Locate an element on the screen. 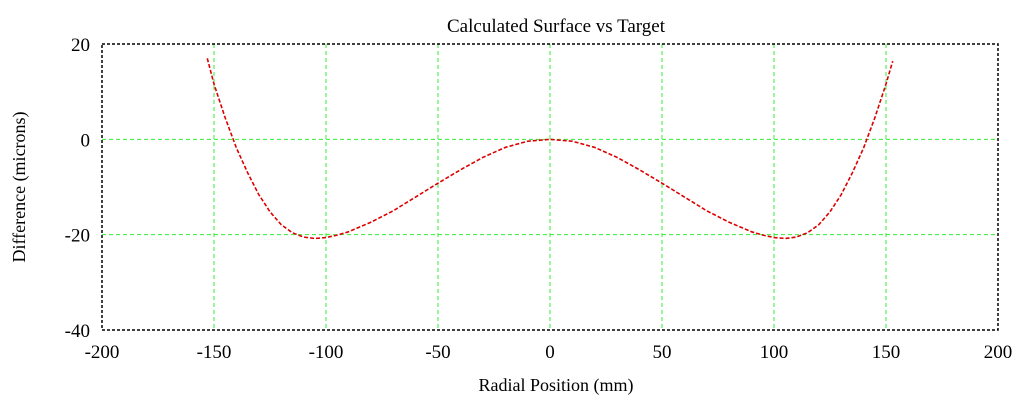 This screenshot has height=402, width=1026. x-tick-label: 150 is located at coordinates (886, 352).